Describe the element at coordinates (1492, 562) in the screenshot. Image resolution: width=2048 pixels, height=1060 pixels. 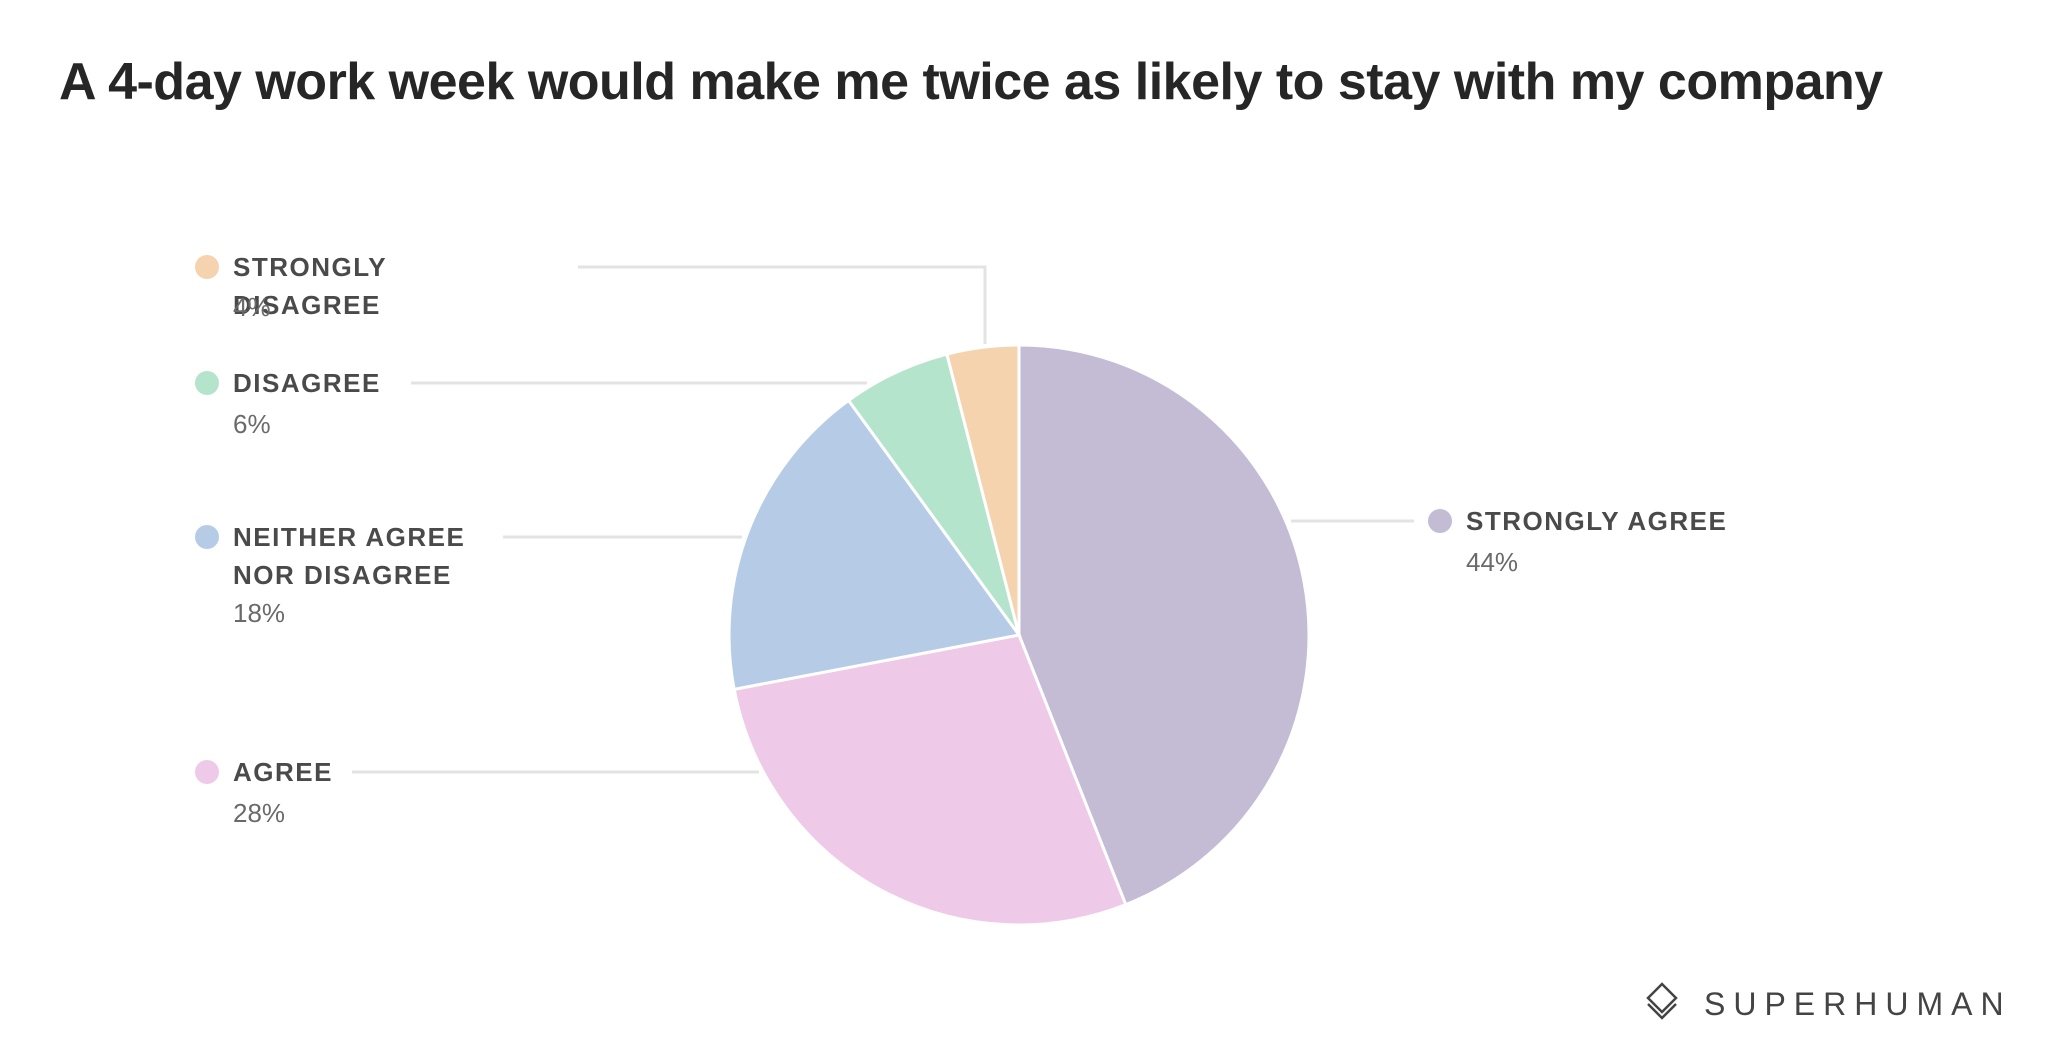
I see `value-label: 44%` at that location.